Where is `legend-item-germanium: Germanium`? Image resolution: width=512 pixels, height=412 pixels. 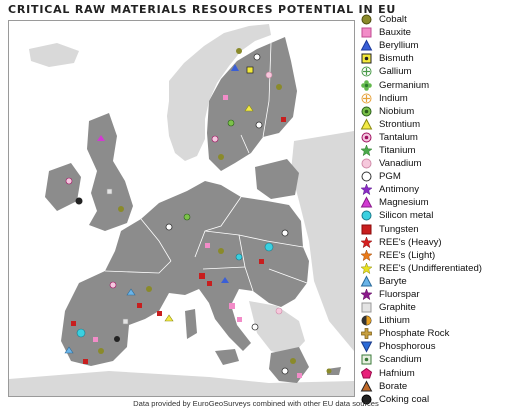
legend-item-germanium: Germanium is located at coordinates (435, 84).